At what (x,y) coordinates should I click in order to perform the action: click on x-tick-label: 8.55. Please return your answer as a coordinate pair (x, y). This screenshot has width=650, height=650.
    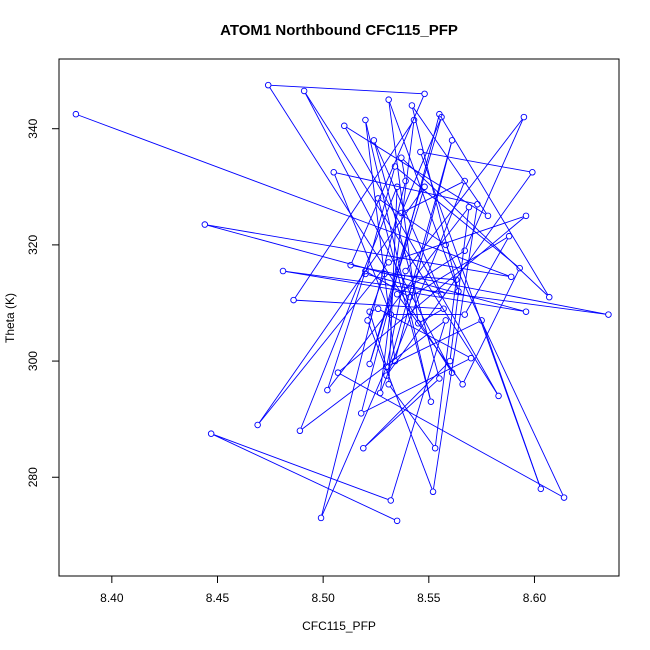
    Looking at the image, I should click on (429, 598).